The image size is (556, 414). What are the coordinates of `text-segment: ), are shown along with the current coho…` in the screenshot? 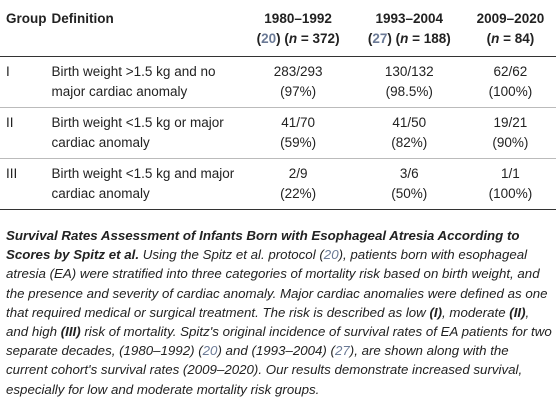 It's located at (264, 370).